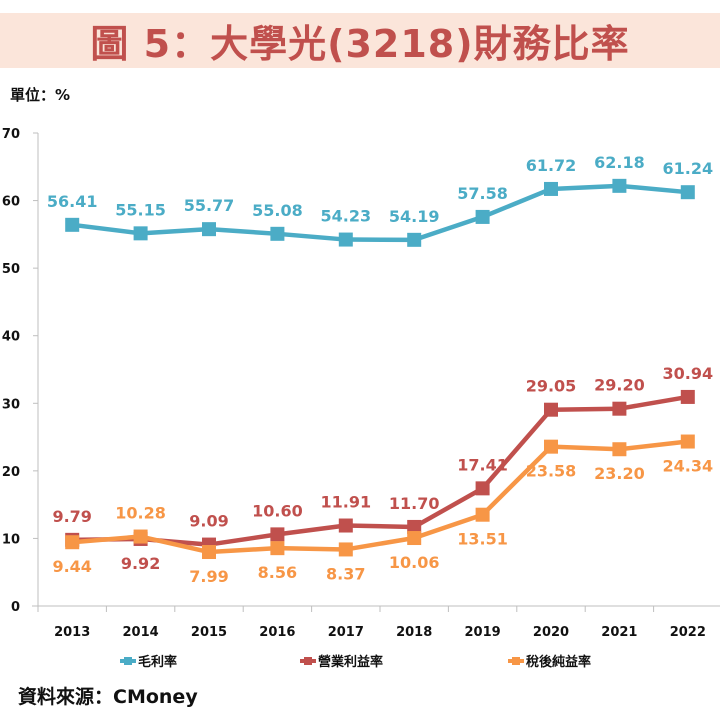 This screenshot has width=720, height=720. Describe the element at coordinates (687, 373) in the screenshot. I see `data-label: 30.94` at that location.